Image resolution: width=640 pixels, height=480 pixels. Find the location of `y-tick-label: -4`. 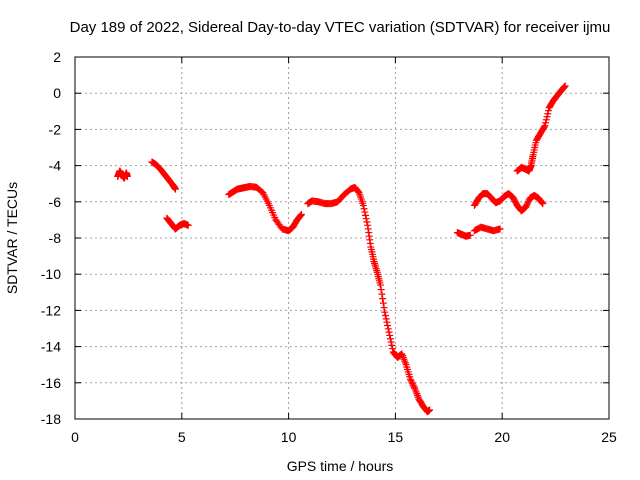

y-tick-label: -4 is located at coordinates (55, 166).